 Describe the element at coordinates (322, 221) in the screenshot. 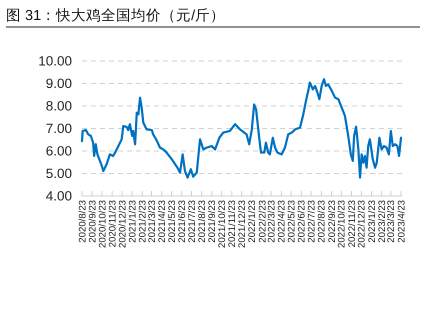

I see `x-tick-label: 2022/8/23` at that location.